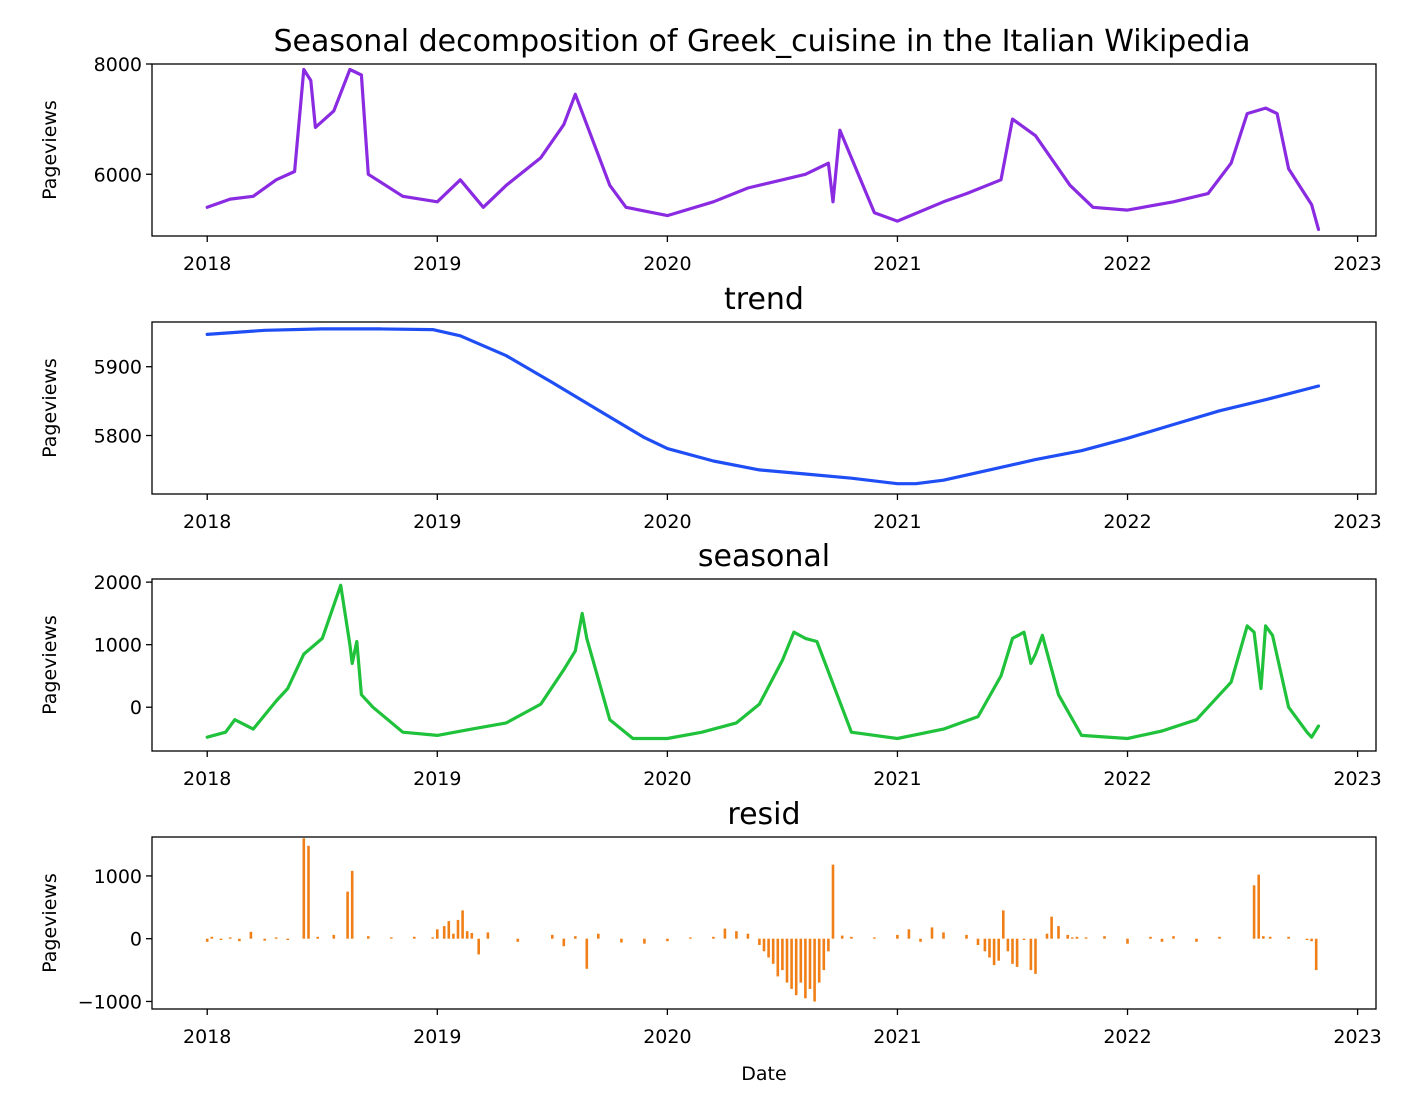 The image size is (1414, 1100). Describe the element at coordinates (1357, 1037) in the screenshot. I see `resid-x-tick-label: 2023` at that location.